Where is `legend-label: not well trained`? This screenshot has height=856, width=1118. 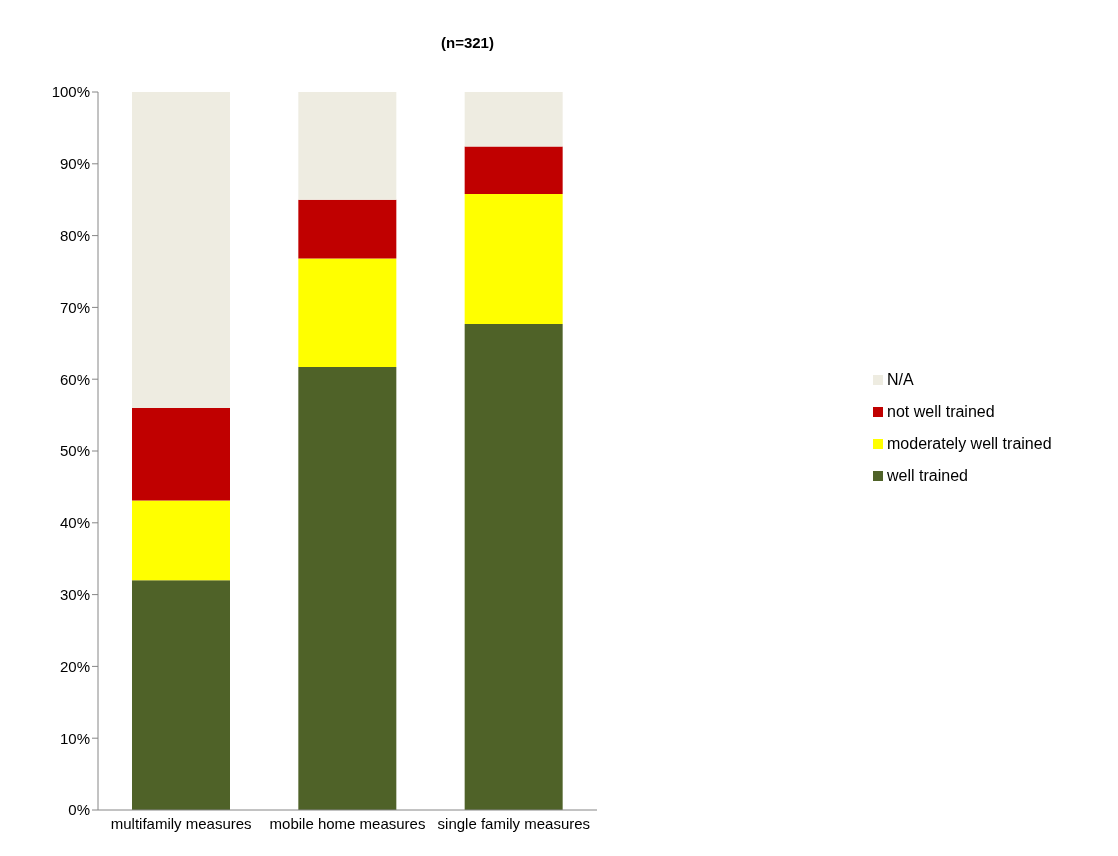
legend-label: not well trained is located at coordinates (941, 412).